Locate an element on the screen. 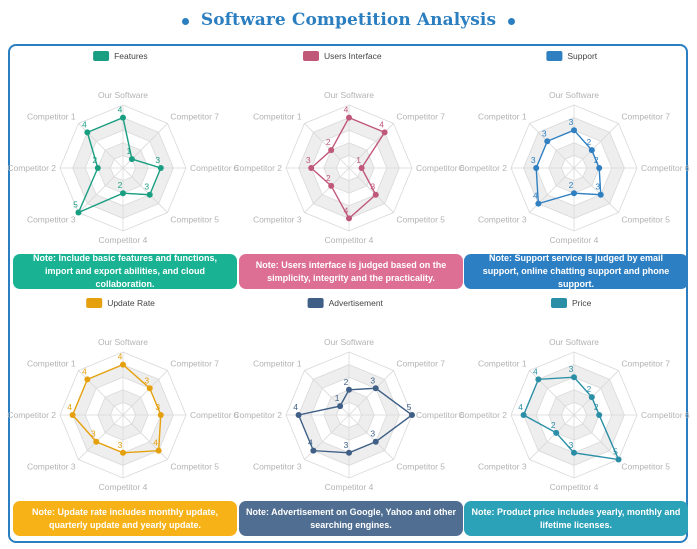 The width and height of the screenshot is (697, 549). data-label-competitor-2: 4 is located at coordinates (69, 407).